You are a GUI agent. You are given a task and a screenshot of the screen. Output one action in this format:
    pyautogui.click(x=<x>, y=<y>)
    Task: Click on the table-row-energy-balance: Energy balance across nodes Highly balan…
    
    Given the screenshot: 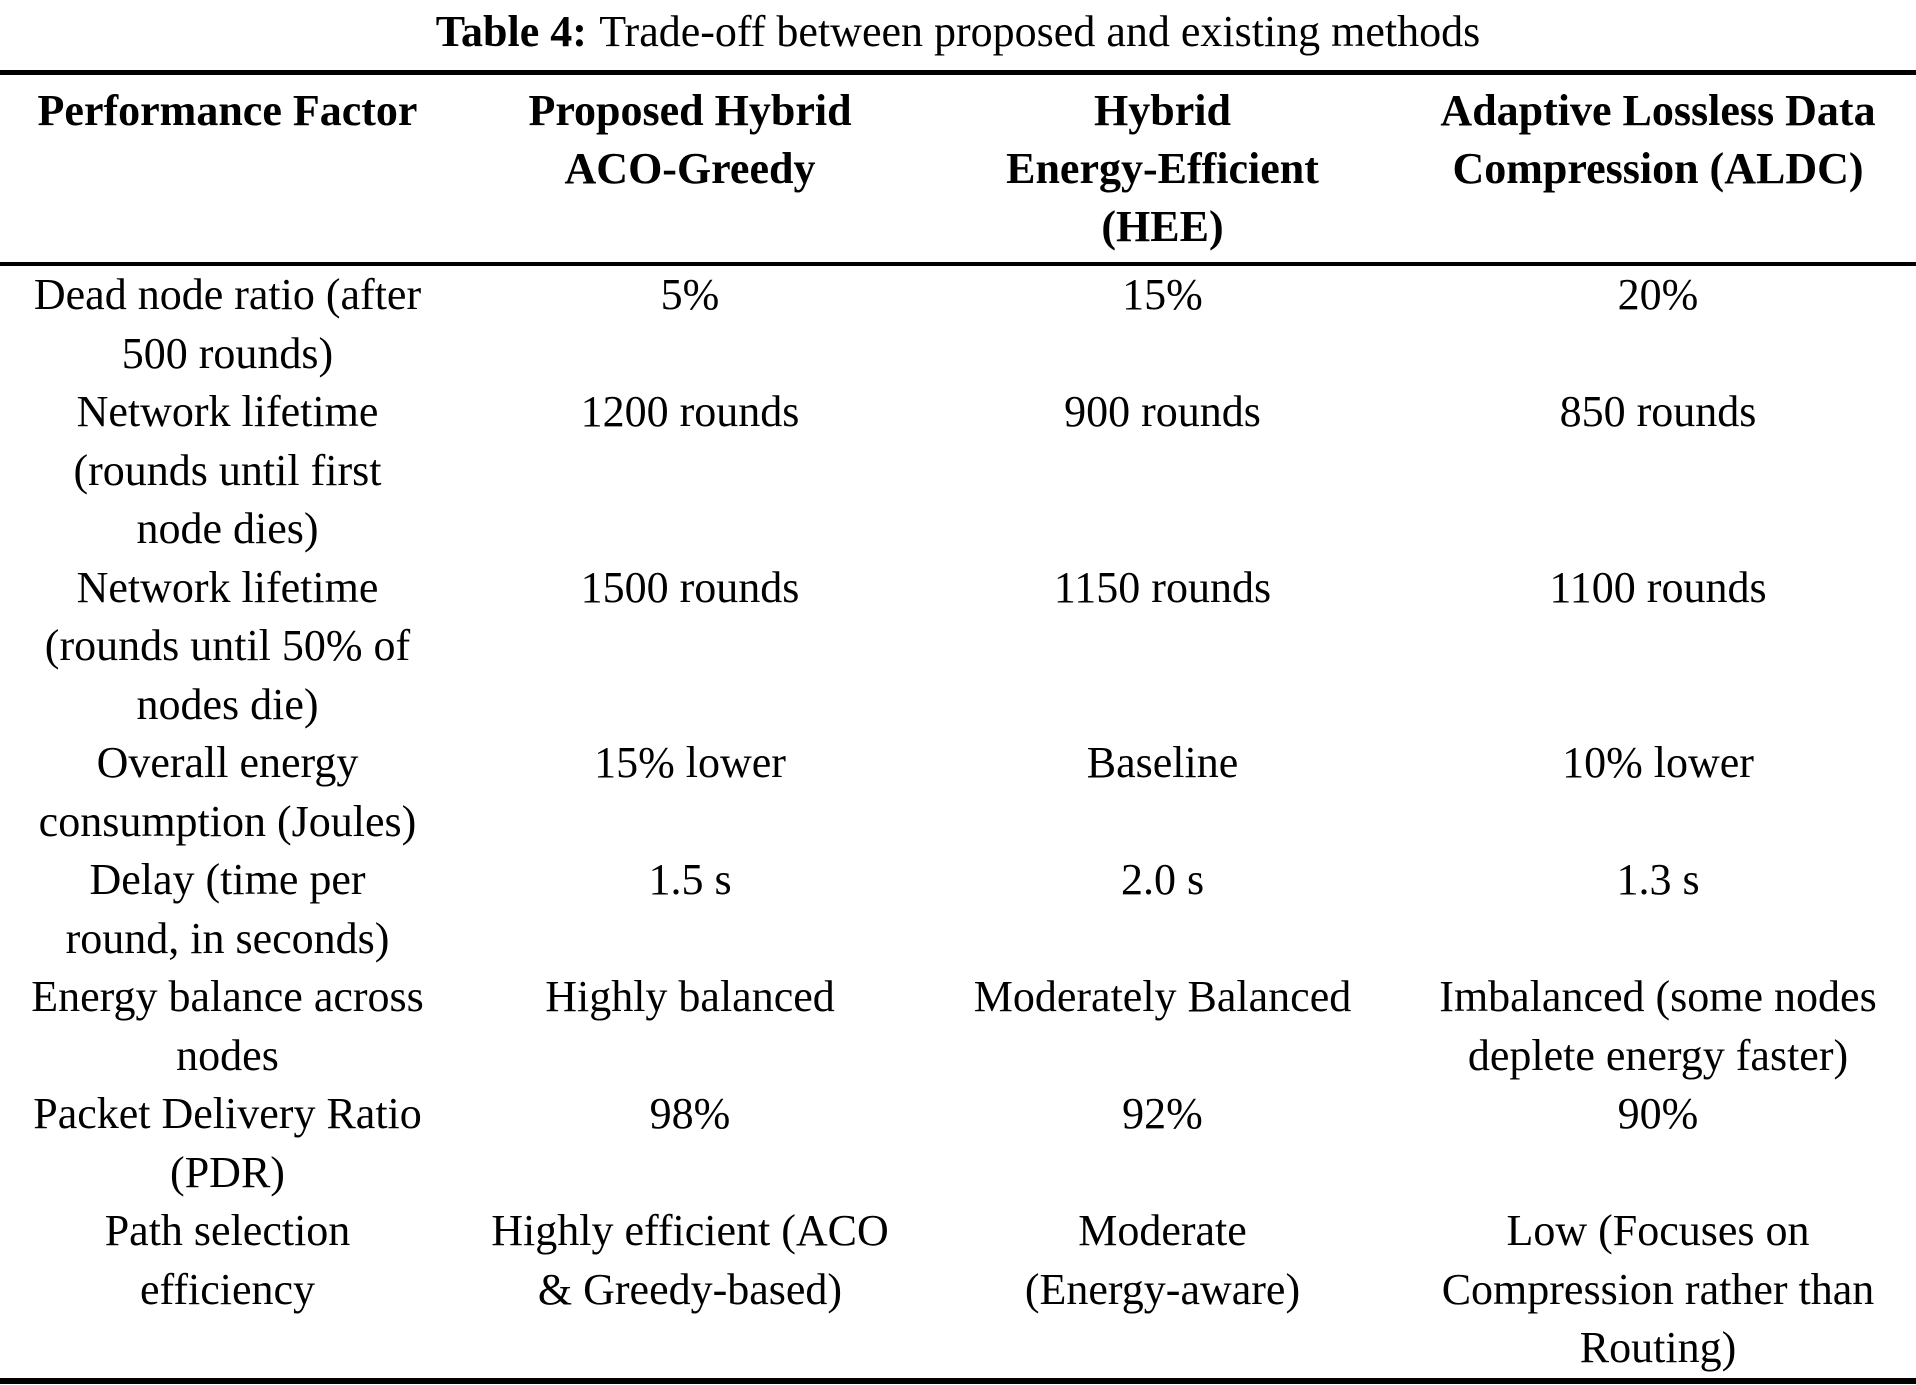 What is the action you would take?
    pyautogui.click(x=958, y=1026)
    